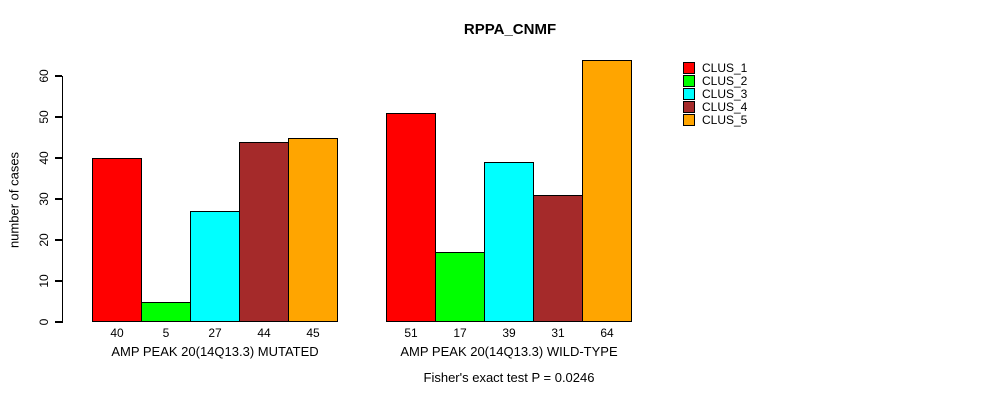 The width and height of the screenshot is (990, 400). What do you see at coordinates (166, 333) in the screenshot?
I see `bar-value-label: 5` at bounding box center [166, 333].